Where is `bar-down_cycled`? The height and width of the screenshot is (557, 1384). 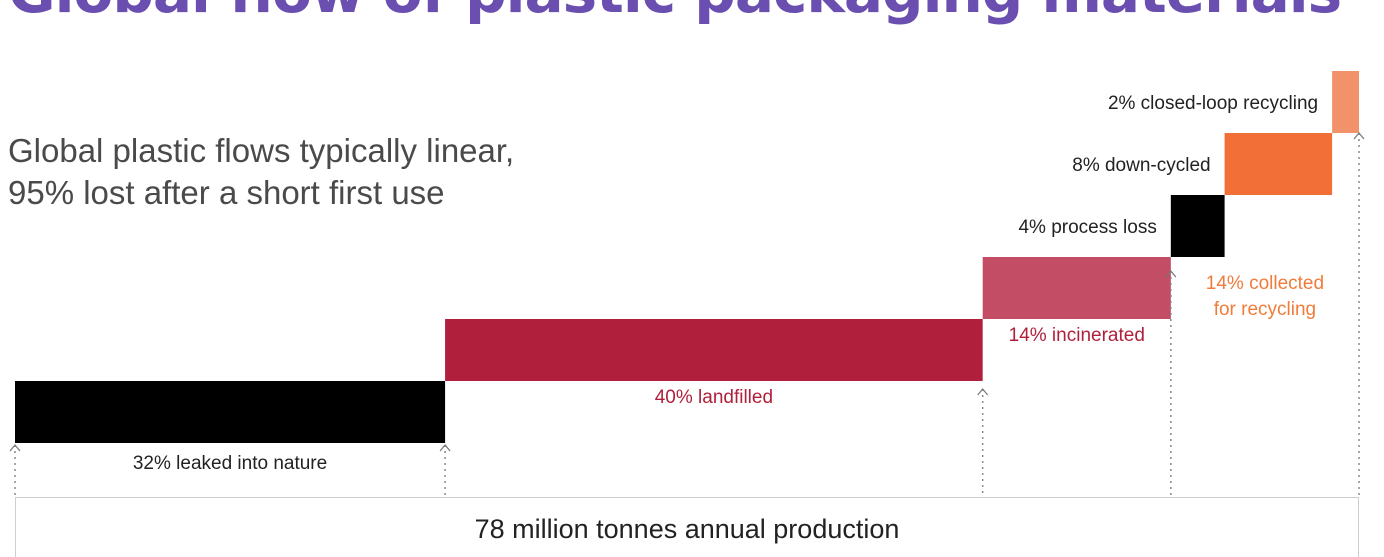
bar-down_cycled is located at coordinates (1278, 164).